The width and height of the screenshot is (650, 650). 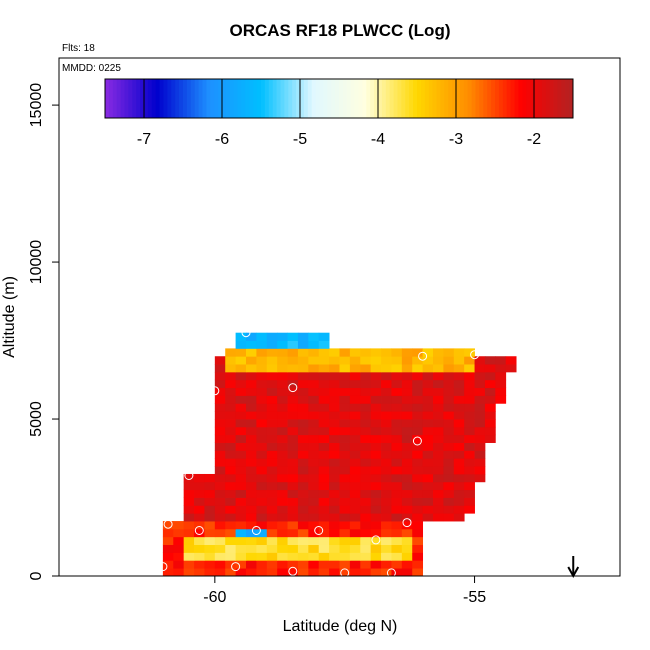 What do you see at coordinates (345, 573) in the screenshot?
I see `sample-point` at bounding box center [345, 573].